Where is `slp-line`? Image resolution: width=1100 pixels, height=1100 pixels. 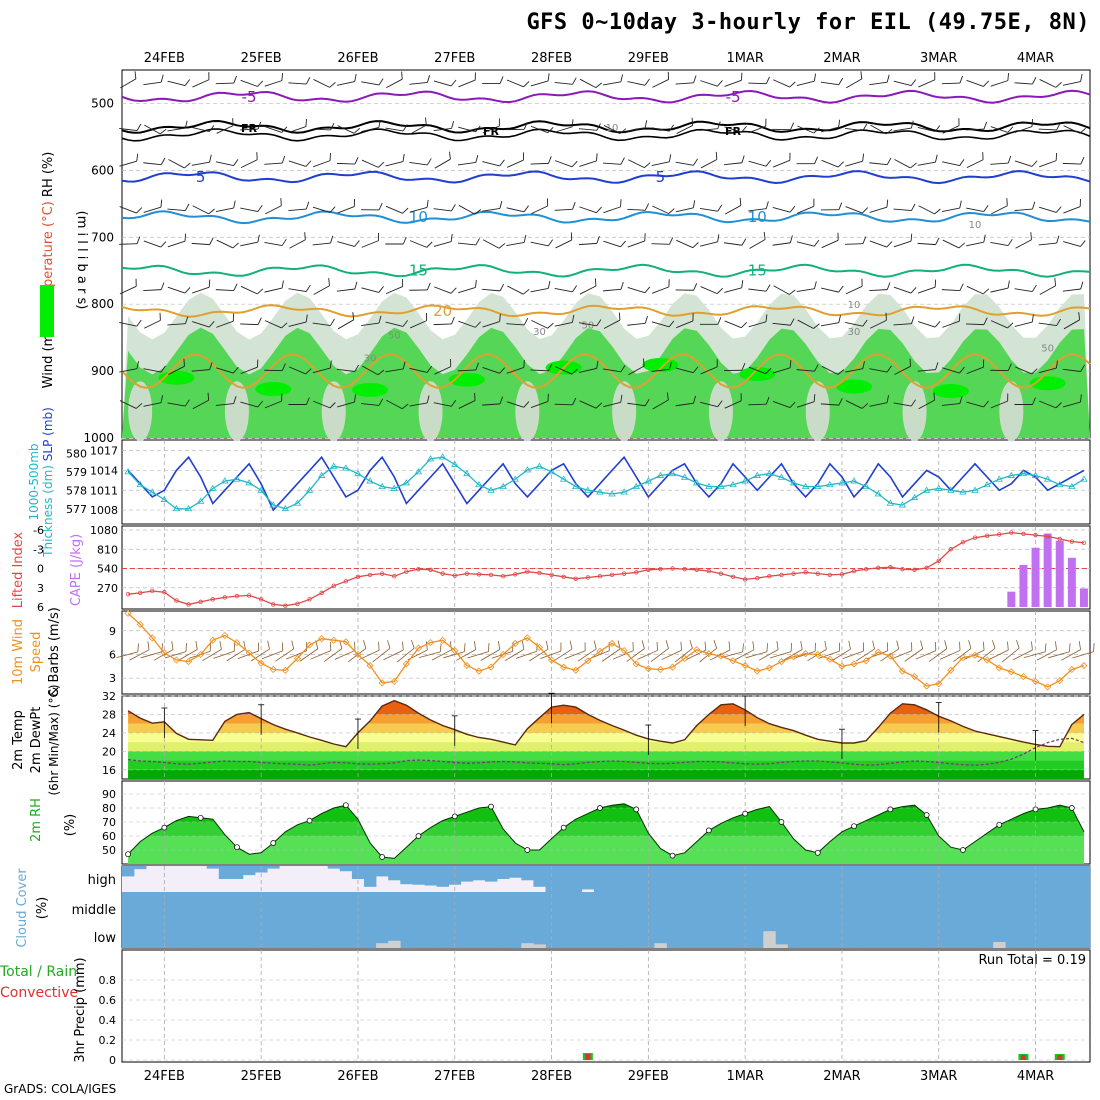 slp-line is located at coordinates (606, 483).